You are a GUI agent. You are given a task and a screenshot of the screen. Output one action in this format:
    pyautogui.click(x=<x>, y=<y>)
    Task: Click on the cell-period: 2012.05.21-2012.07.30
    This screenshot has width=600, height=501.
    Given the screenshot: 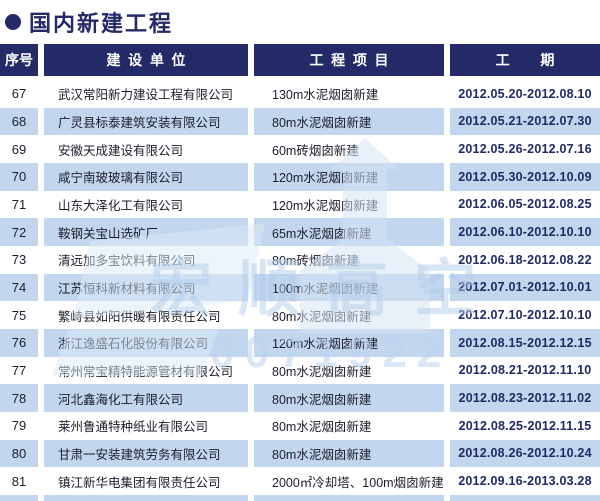 What is the action you would take?
    pyautogui.click(x=525, y=121)
    